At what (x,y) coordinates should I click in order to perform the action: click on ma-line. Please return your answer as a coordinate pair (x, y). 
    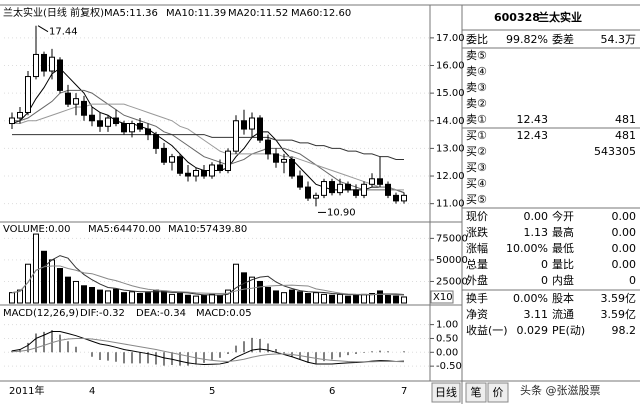
    Looking at the image, I should click on (208, 147).